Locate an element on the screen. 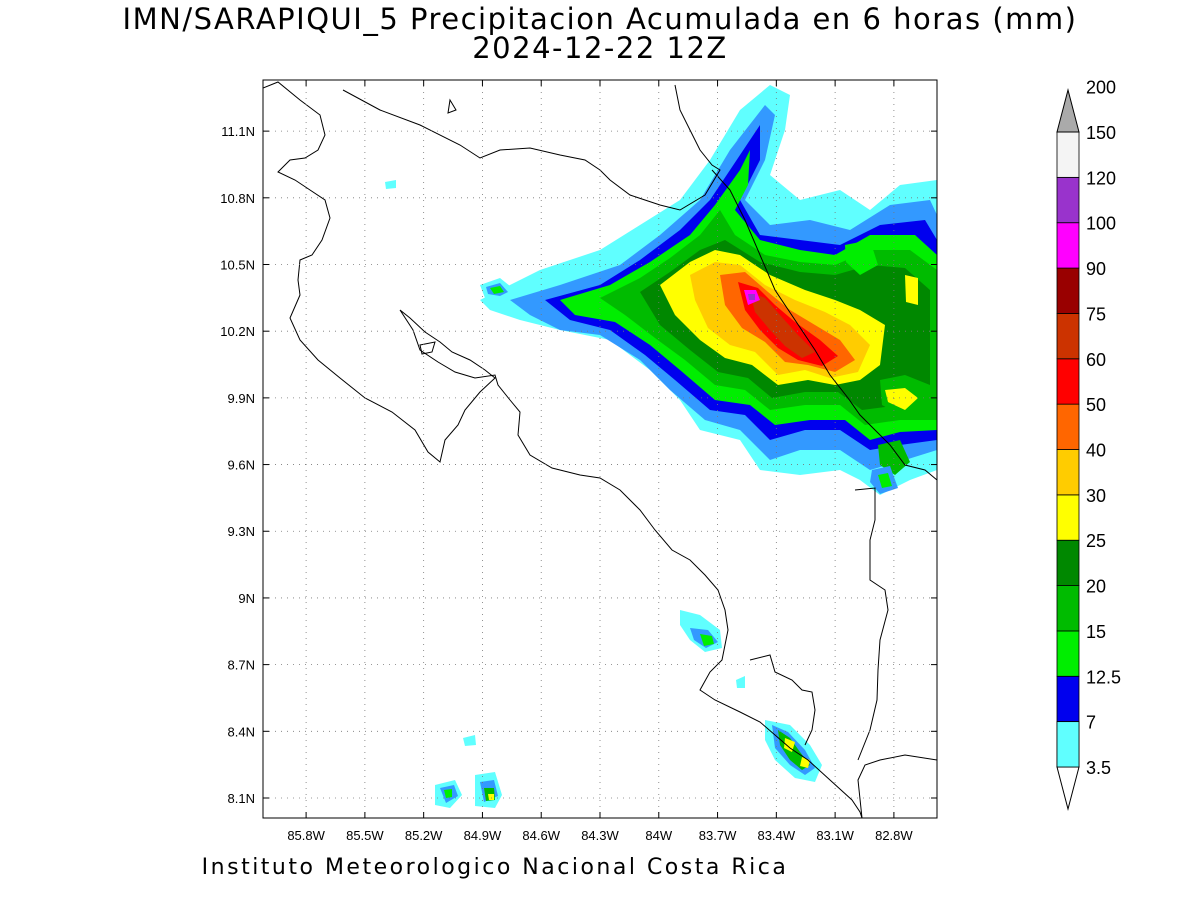 This screenshot has width=1200, height=900. colorbar-label: 120 is located at coordinates (1101, 178).